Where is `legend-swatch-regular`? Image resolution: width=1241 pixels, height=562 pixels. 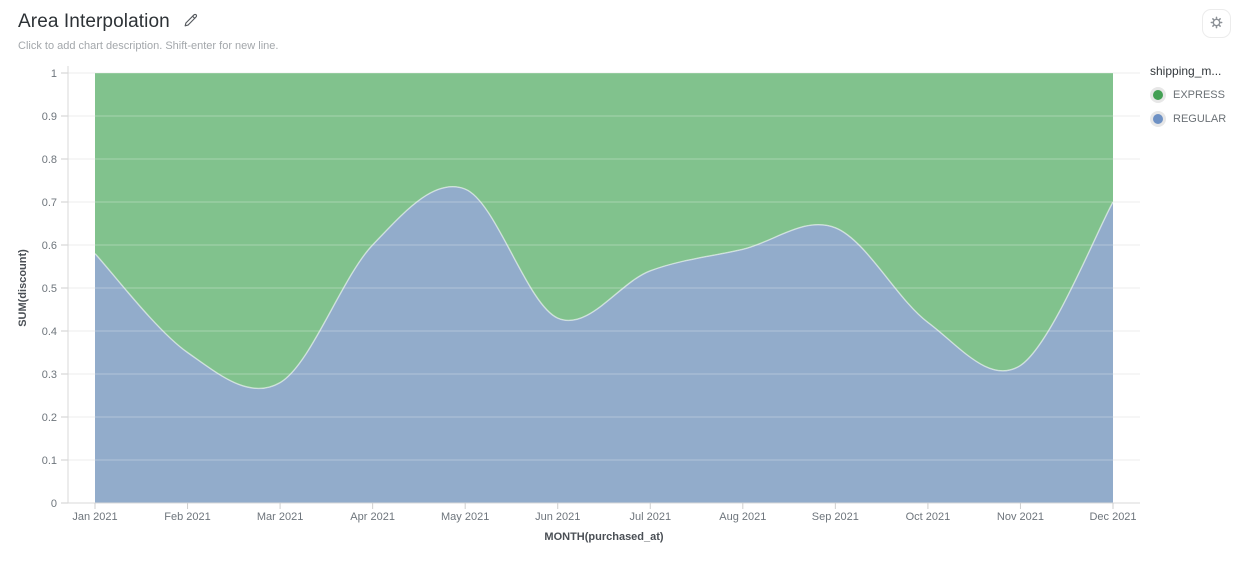
legend-swatch-regular is located at coordinates (1158, 119).